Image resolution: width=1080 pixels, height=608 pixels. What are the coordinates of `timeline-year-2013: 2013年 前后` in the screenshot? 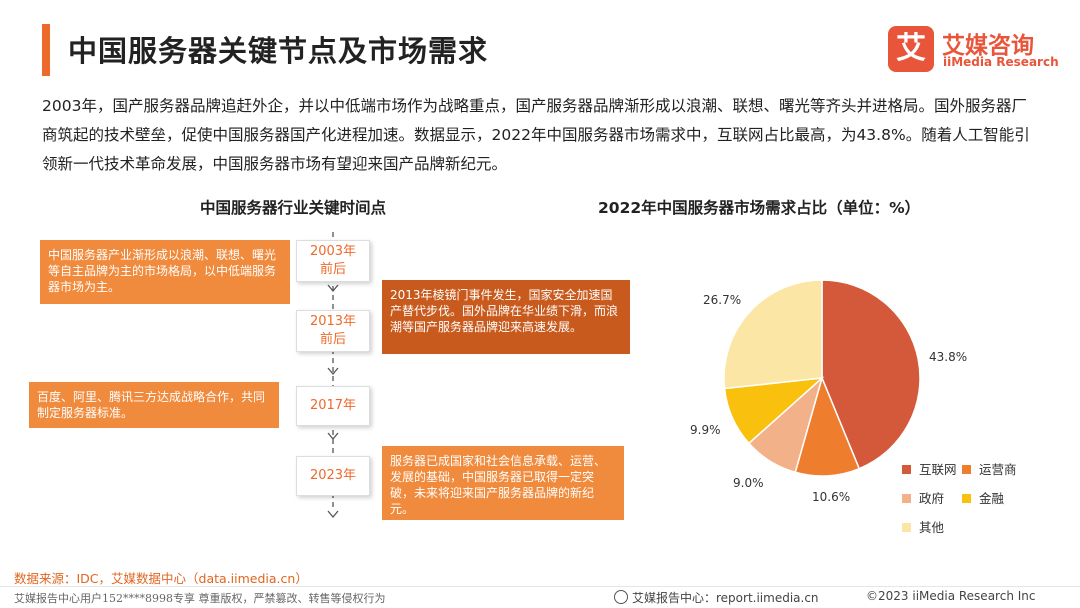 It's located at (333, 331).